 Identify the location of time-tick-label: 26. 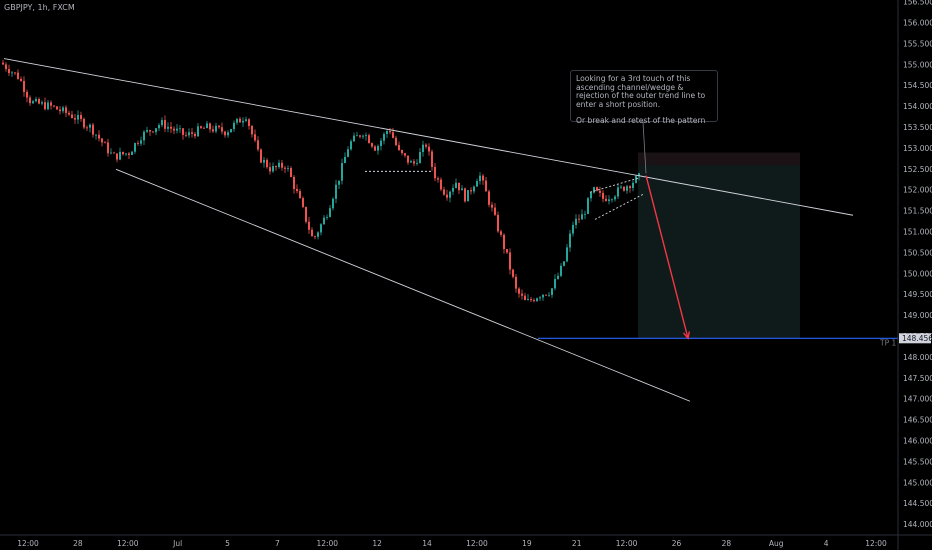
(677, 543).